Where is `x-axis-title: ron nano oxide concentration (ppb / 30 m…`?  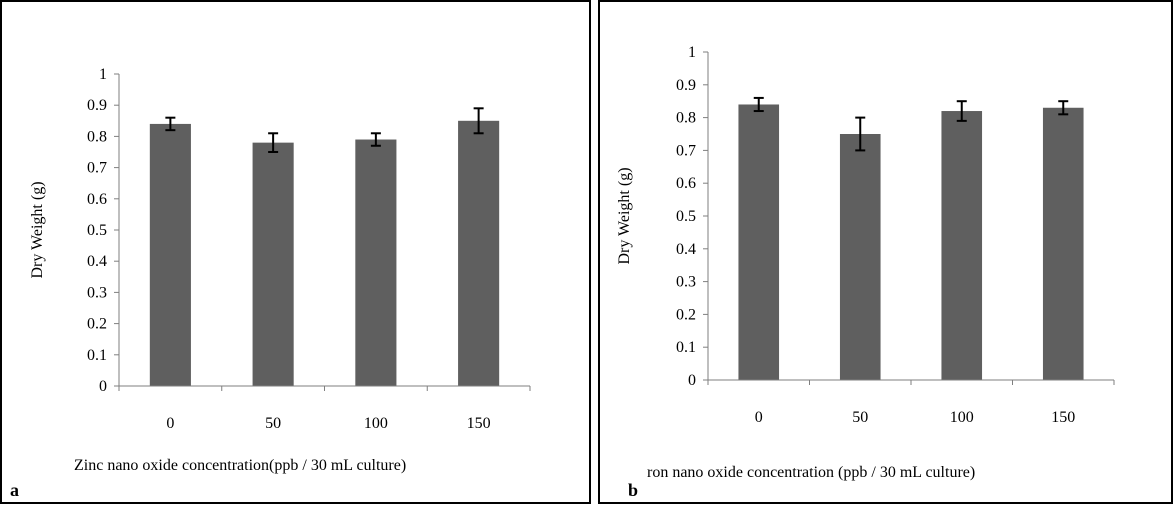 x-axis-title: ron nano oxide concentration (ppb / 30 m… is located at coordinates (811, 472).